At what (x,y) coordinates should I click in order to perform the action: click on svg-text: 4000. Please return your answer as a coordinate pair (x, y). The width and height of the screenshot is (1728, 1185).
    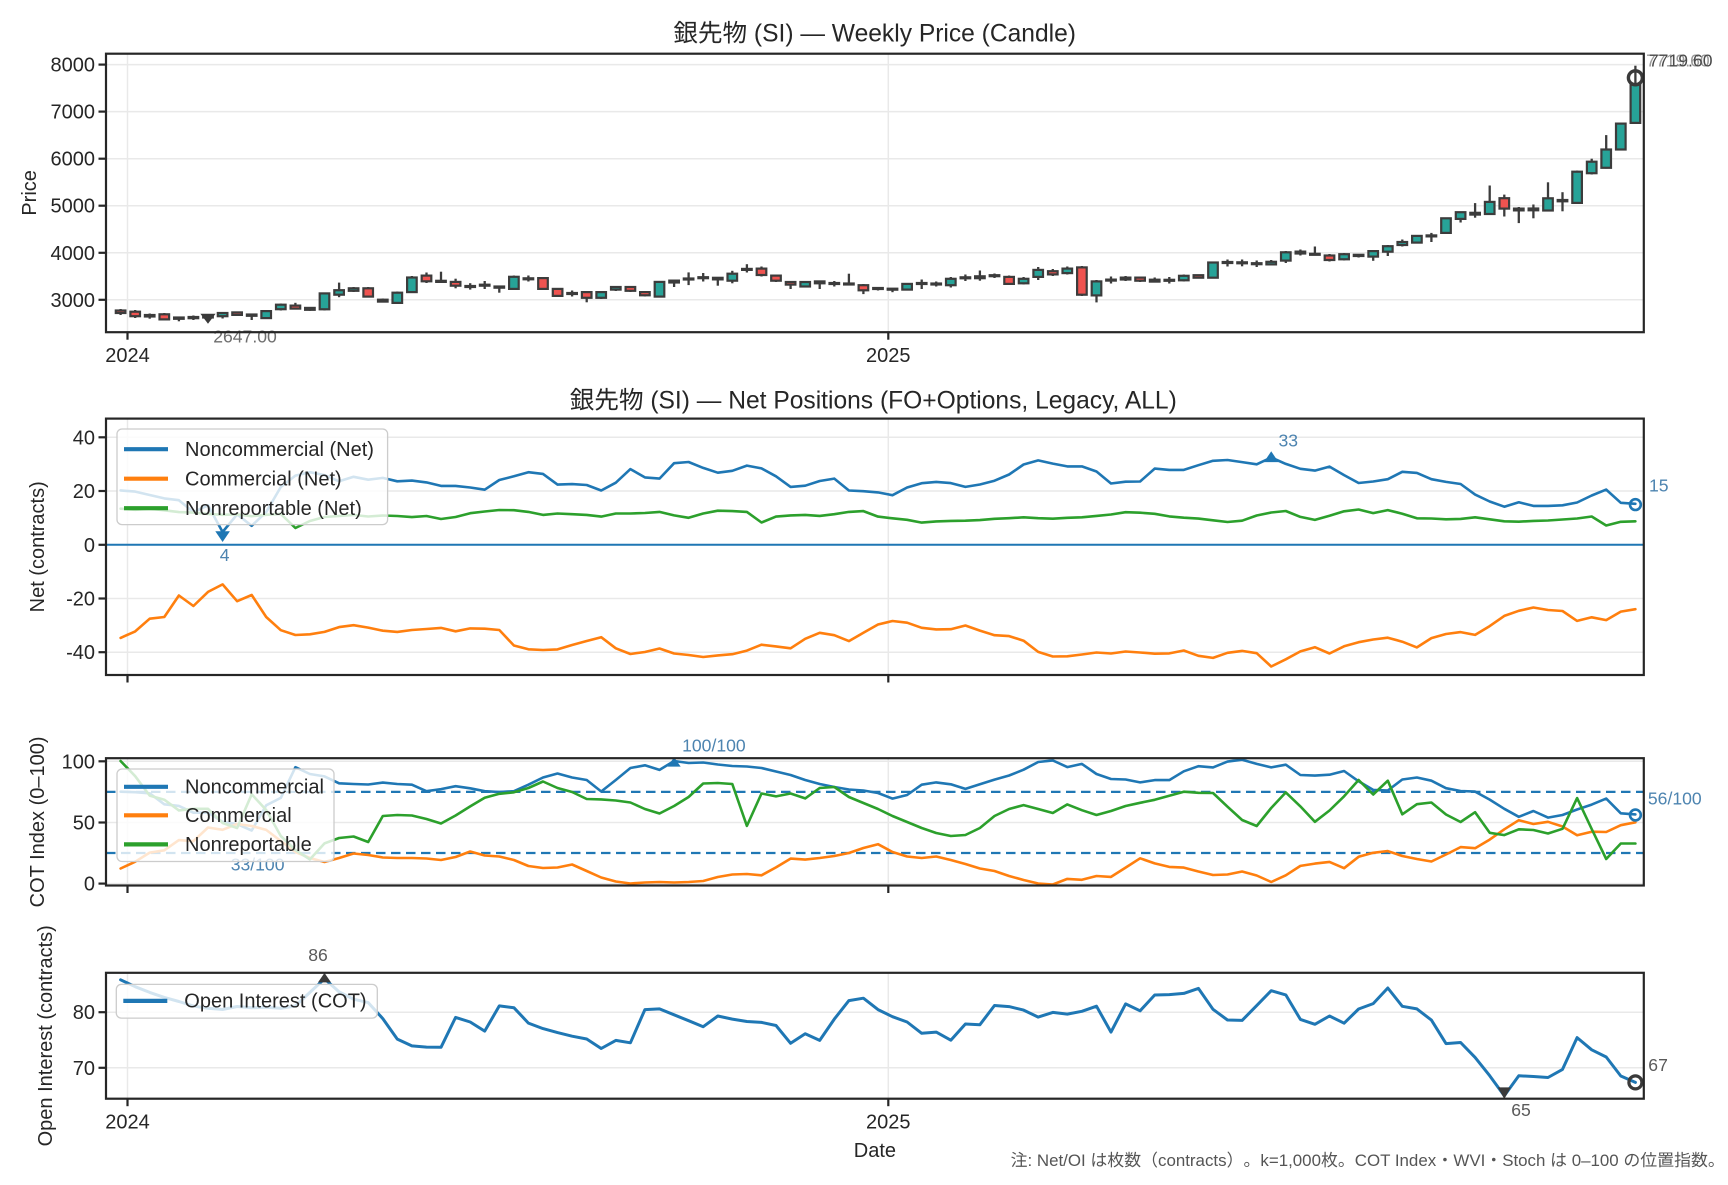
    Looking at the image, I should click on (73, 254).